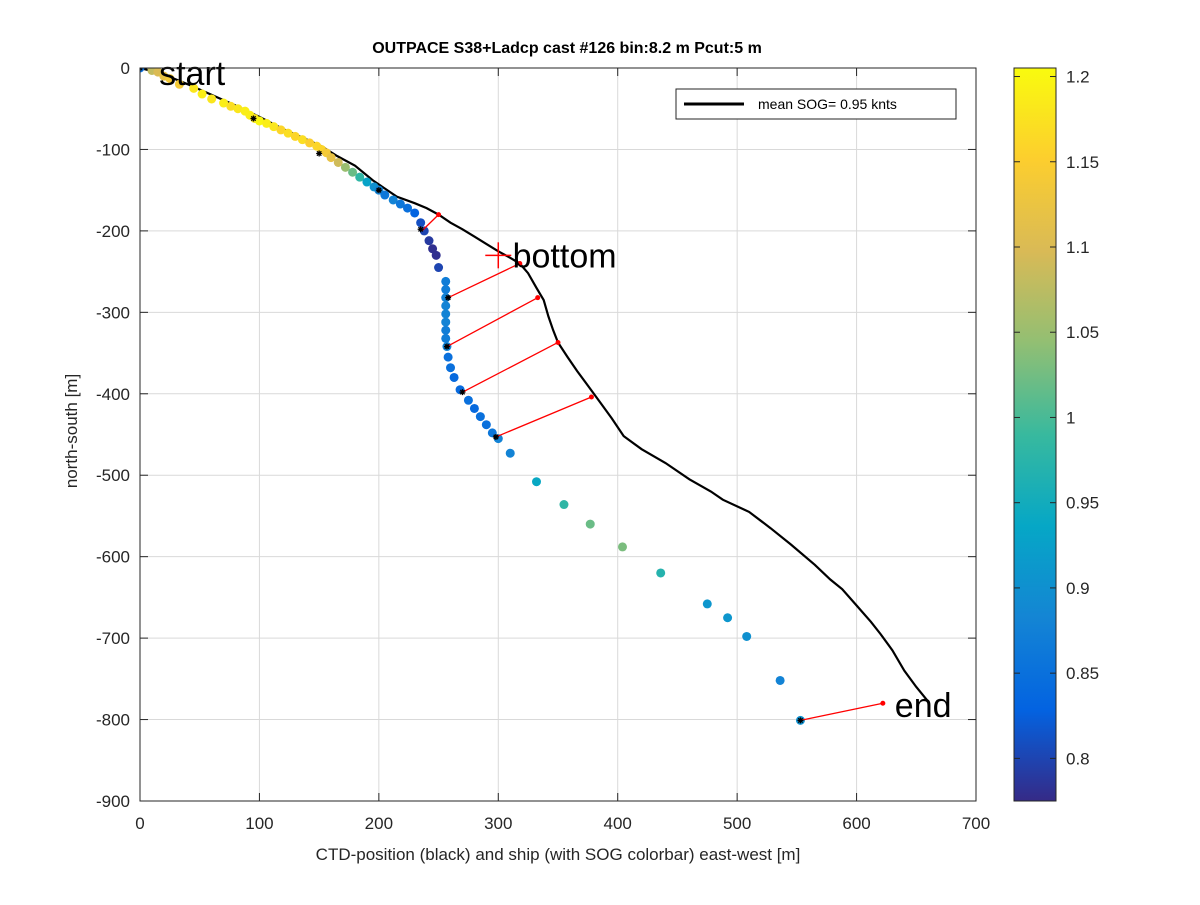 The height and width of the screenshot is (905, 1200). Describe the element at coordinates (113, 557) in the screenshot. I see `y-tick-label: -600` at that location.